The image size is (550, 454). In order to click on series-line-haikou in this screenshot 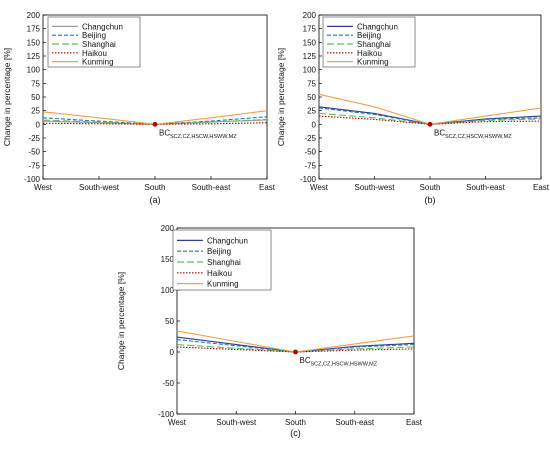, I will do `click(295, 349)`.